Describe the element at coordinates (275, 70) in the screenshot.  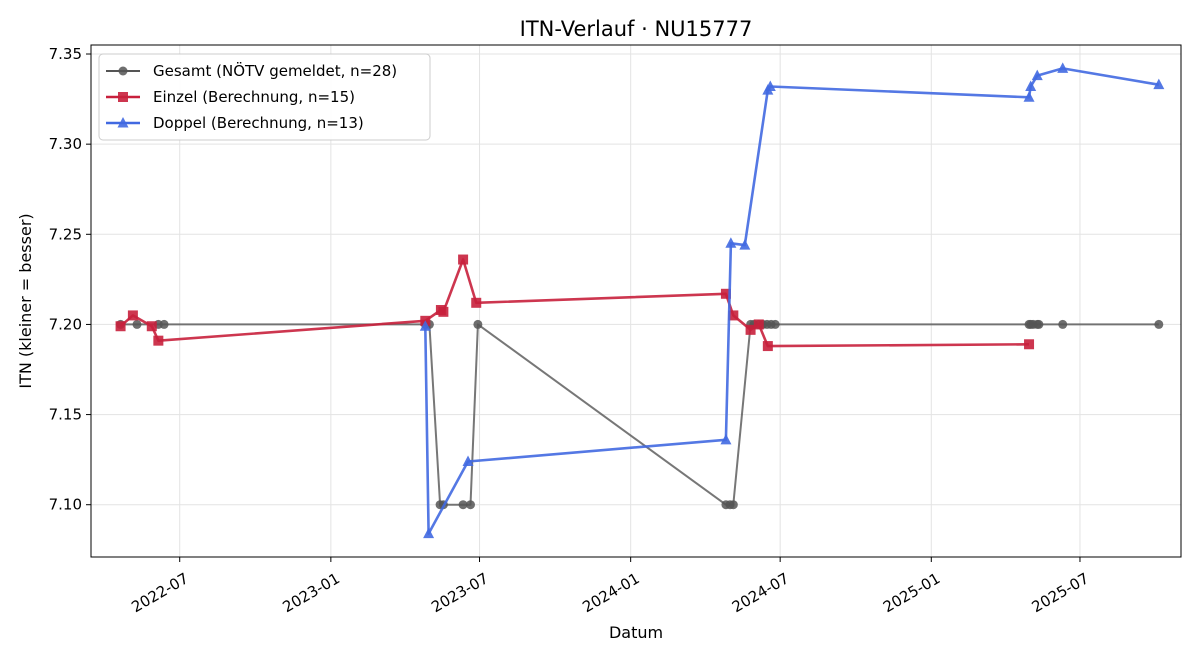
I see `legend-label-gesamt: Gesamt (NÖTV gemeldet, n=28)` at that location.